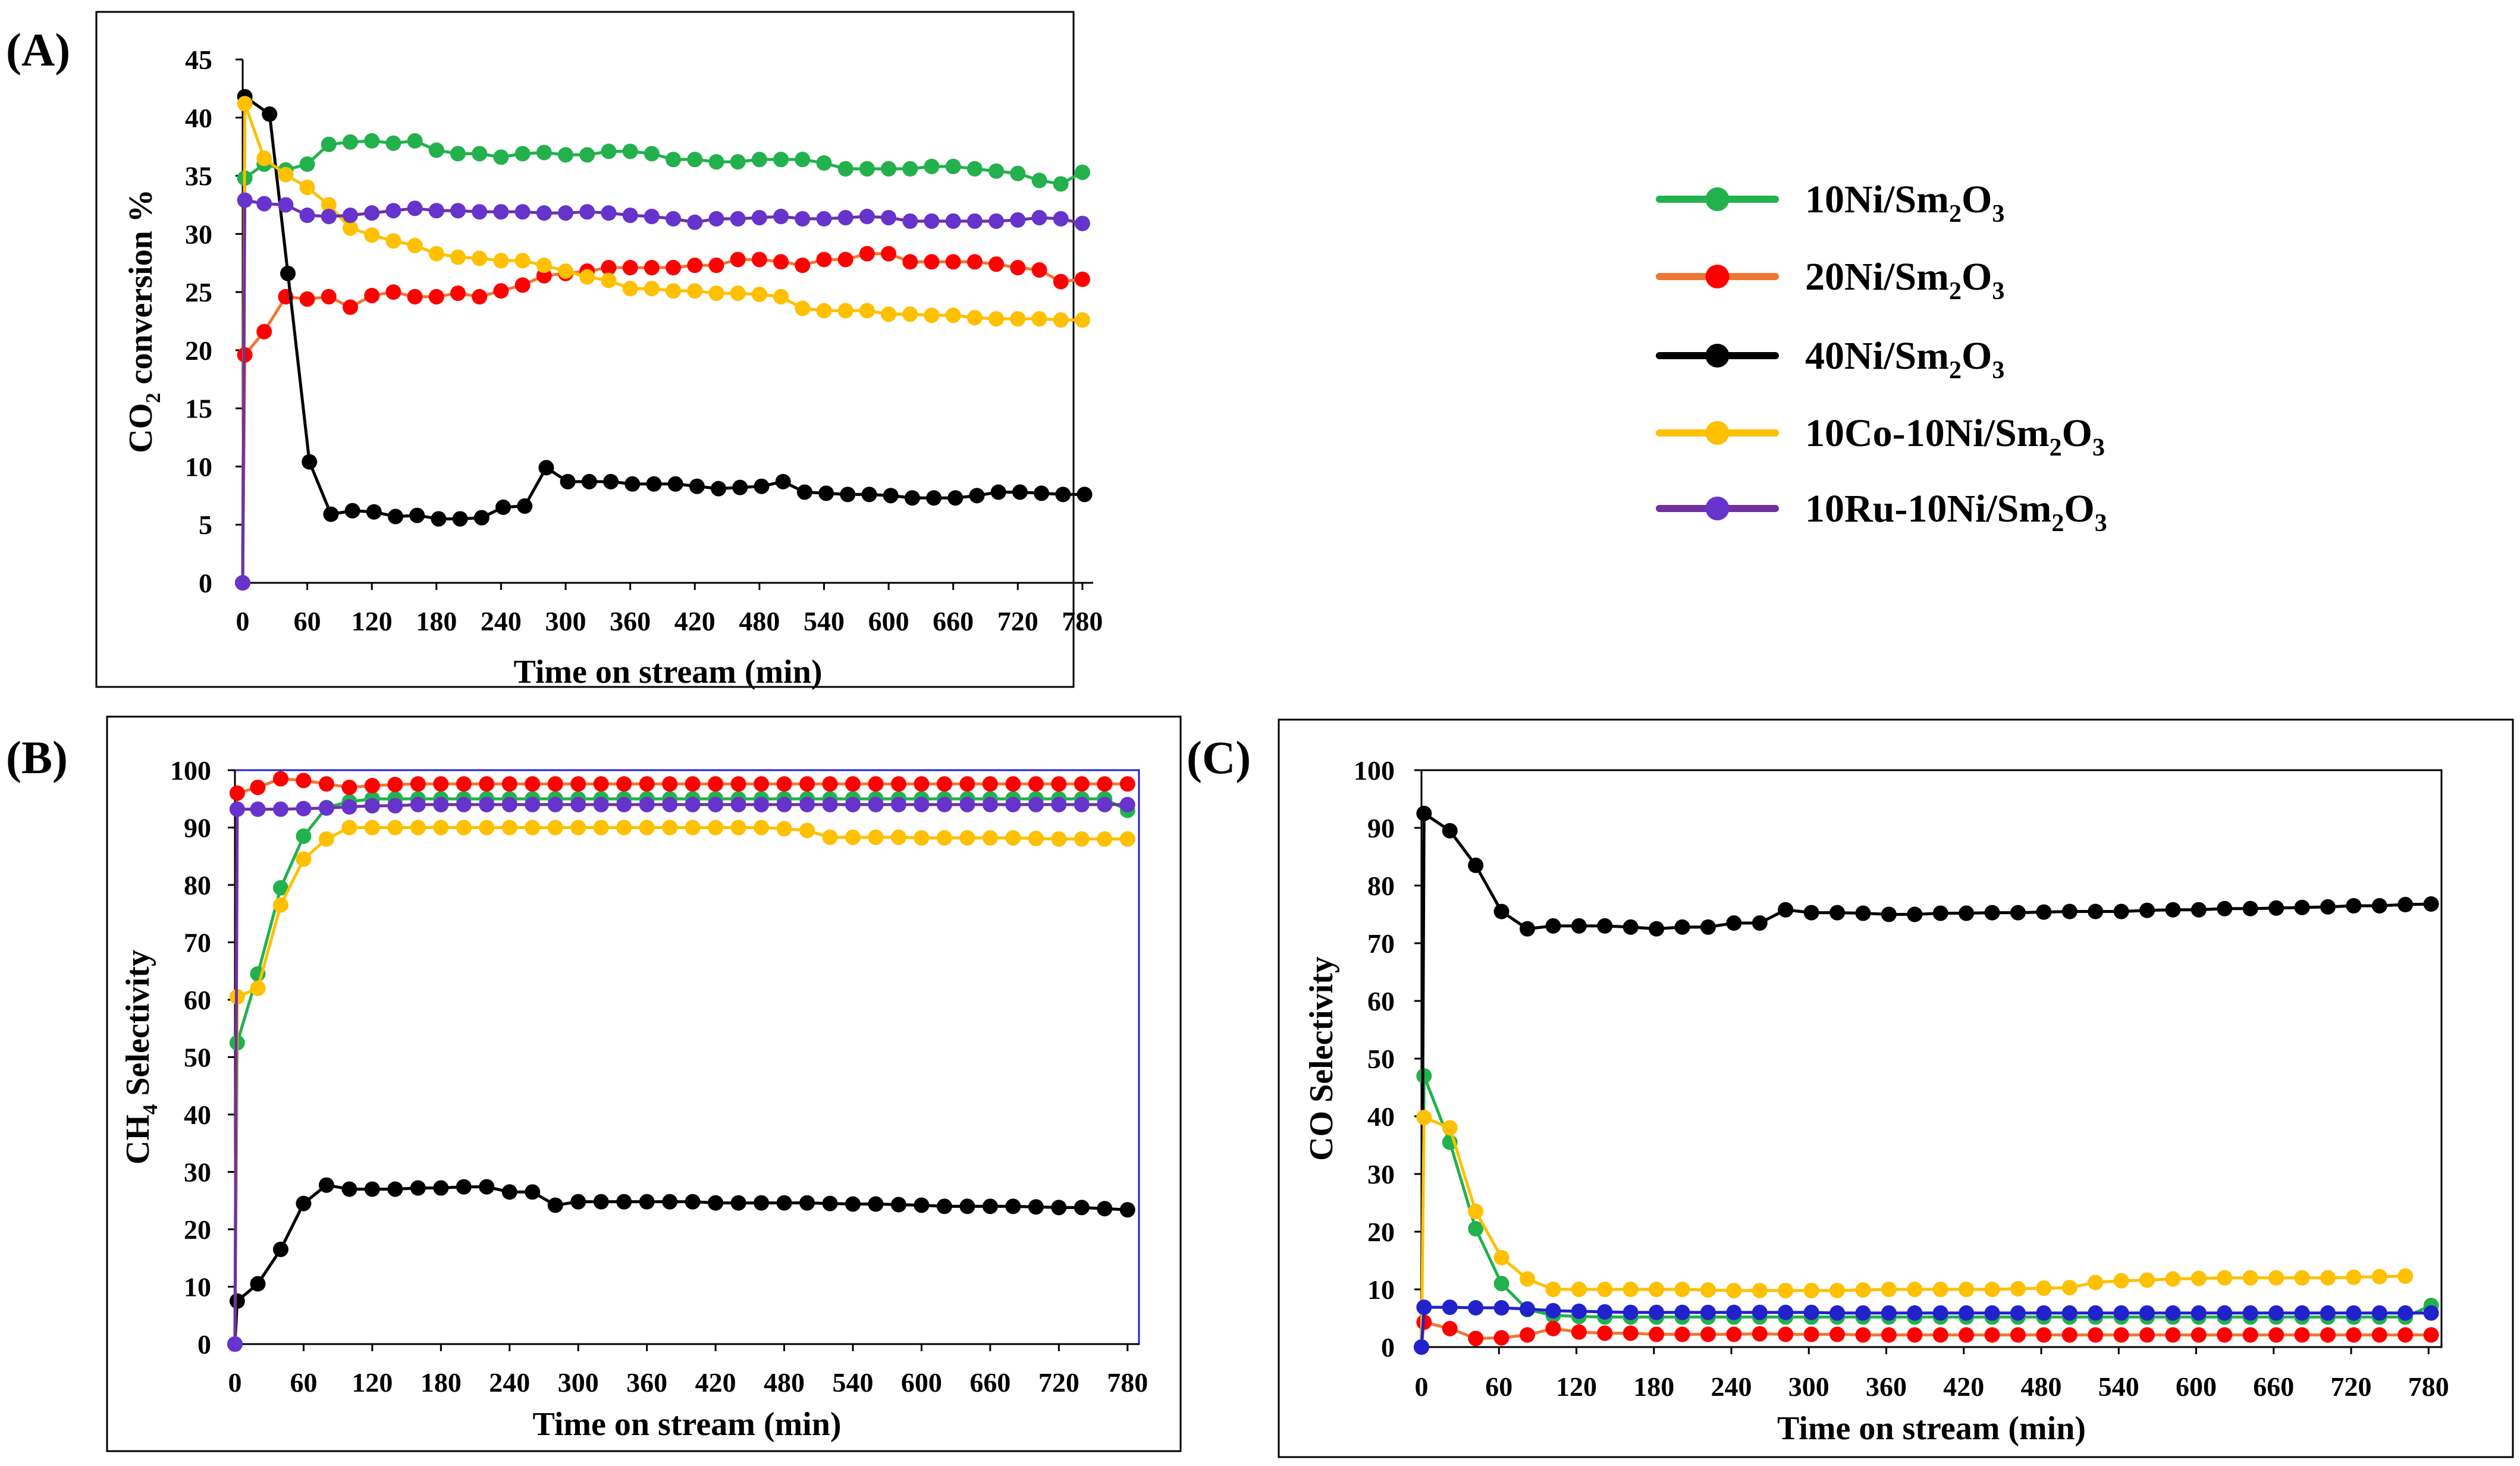 This screenshot has width=2520, height=1466. I want to click on y-tick-label: 90, so click(1381, 828).